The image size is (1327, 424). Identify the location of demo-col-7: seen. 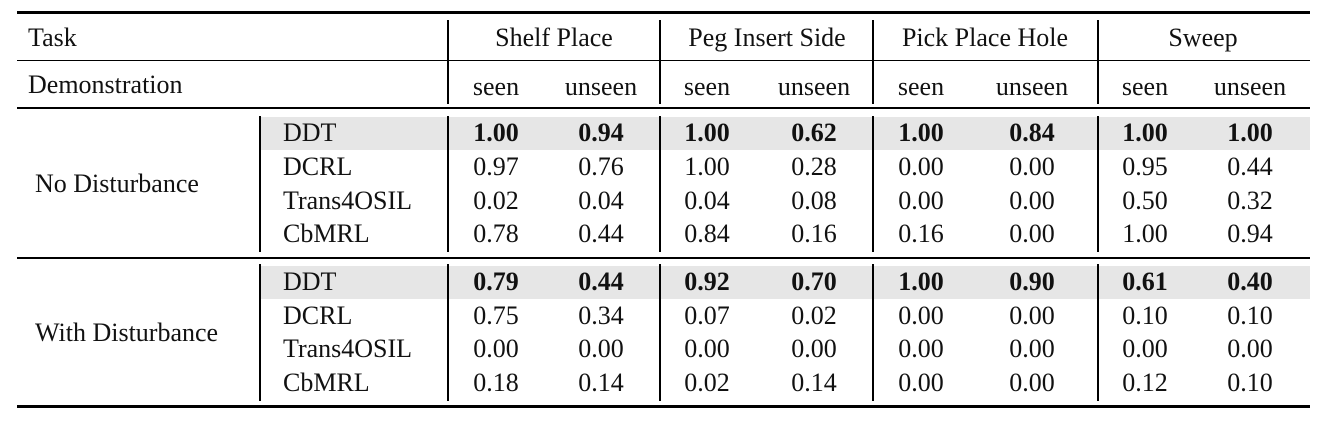
(1145, 86).